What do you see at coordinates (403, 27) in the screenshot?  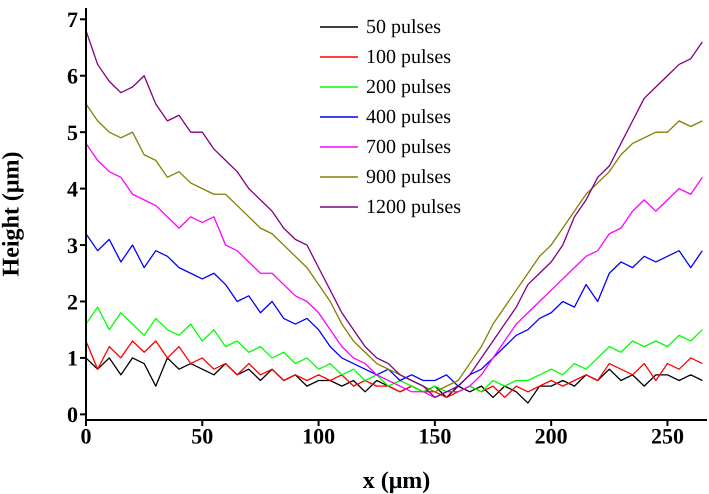 I see `legend-label: 50 pulses` at bounding box center [403, 27].